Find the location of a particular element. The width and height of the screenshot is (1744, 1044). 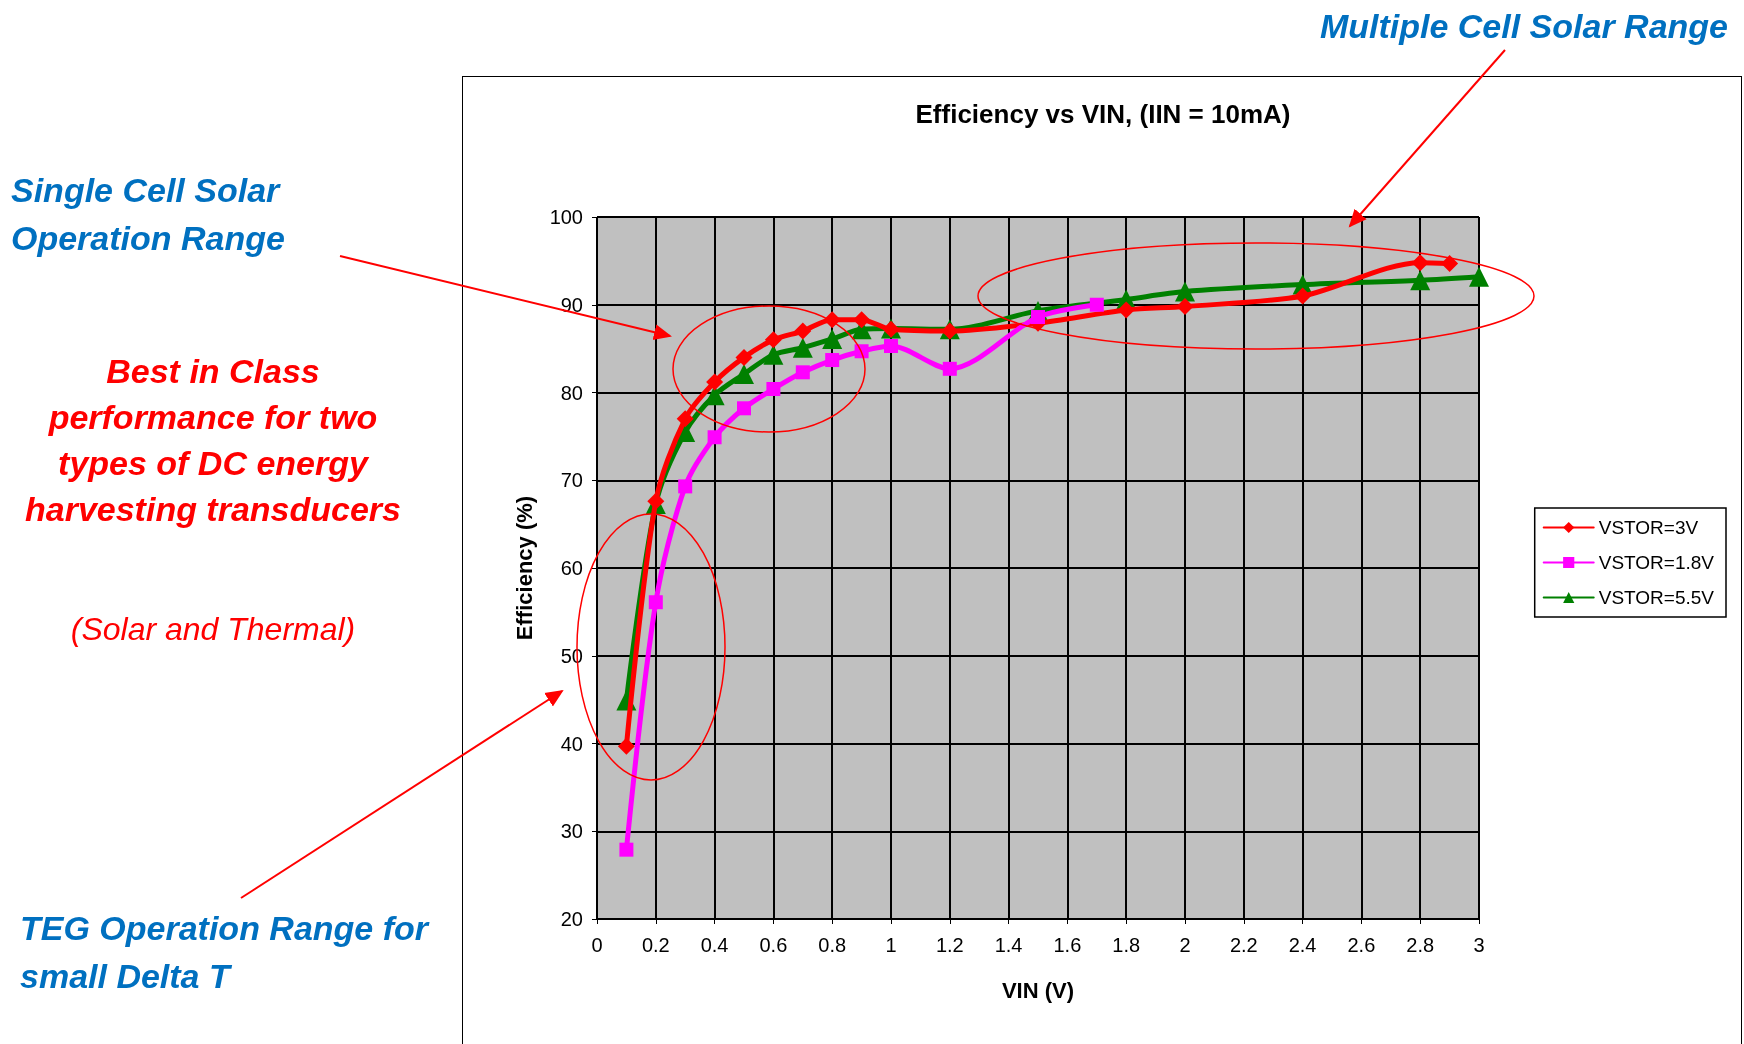

y-tick-label: 60 is located at coordinates (571, 568).